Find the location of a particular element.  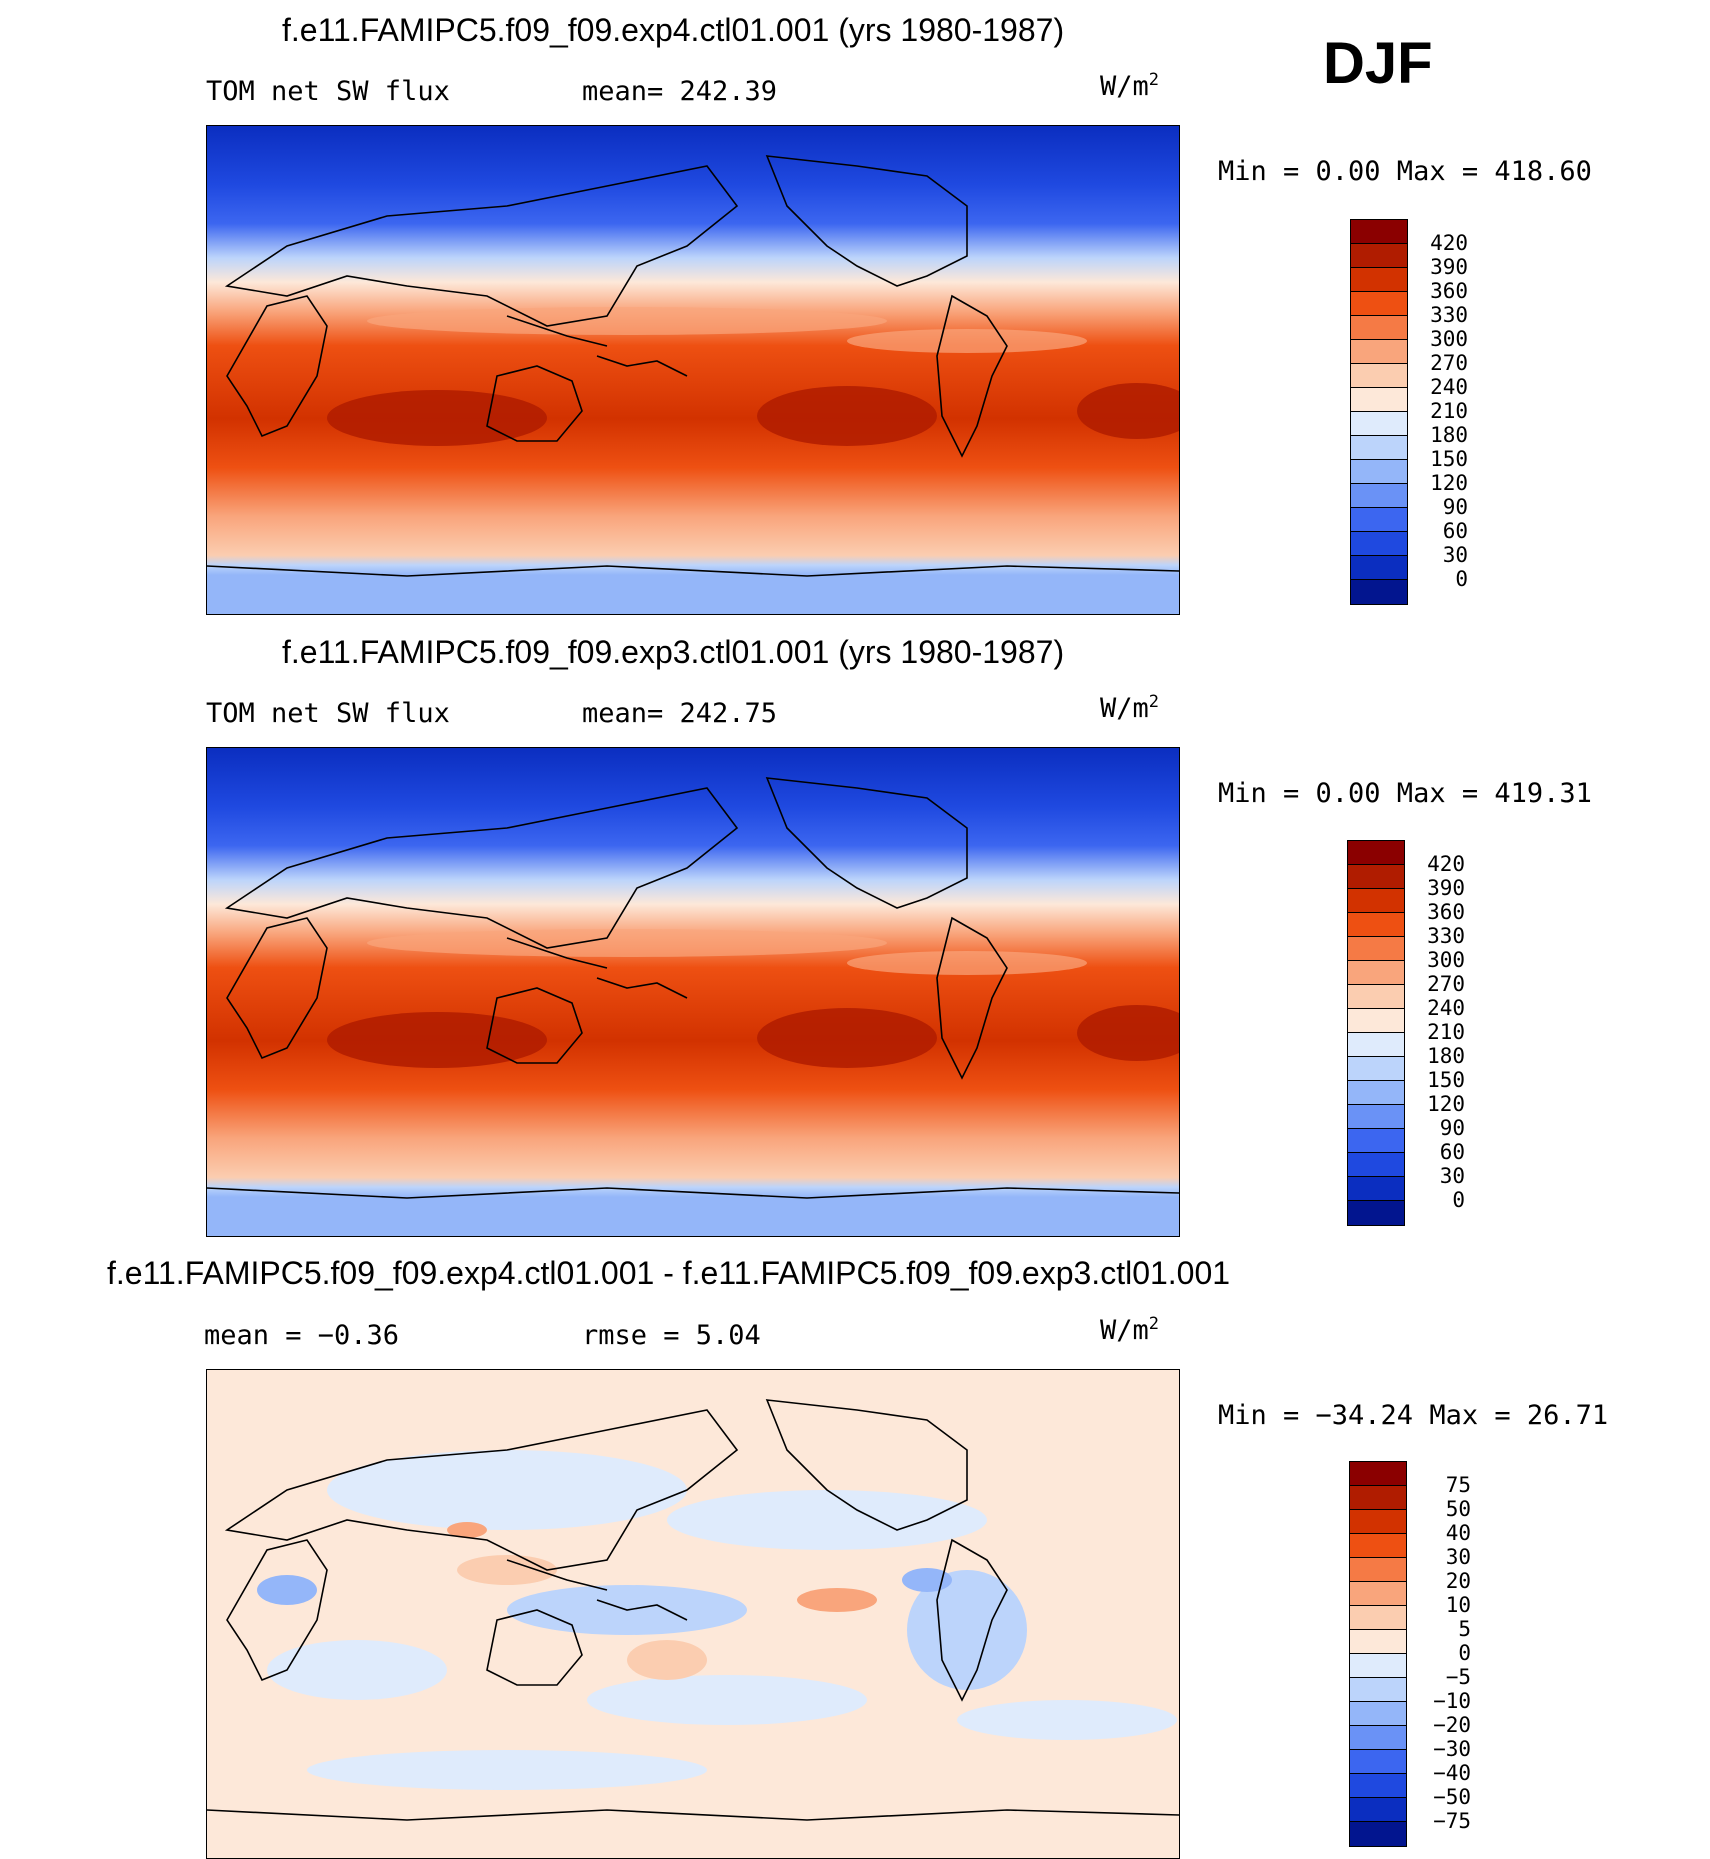

panel1-colorbar is located at coordinates (1379, 412).